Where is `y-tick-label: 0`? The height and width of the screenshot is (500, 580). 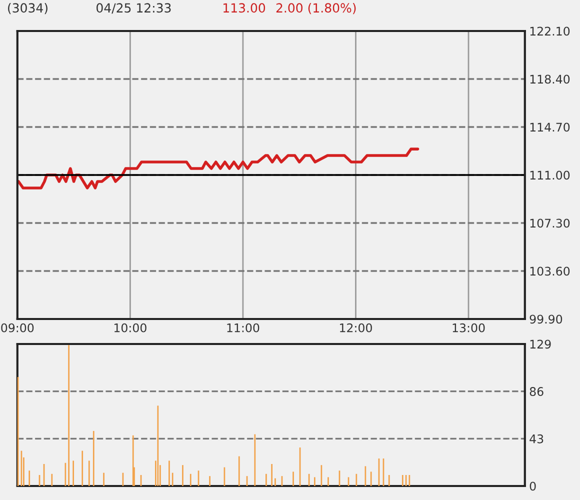 y-tick-label: 0 is located at coordinates (533, 486).